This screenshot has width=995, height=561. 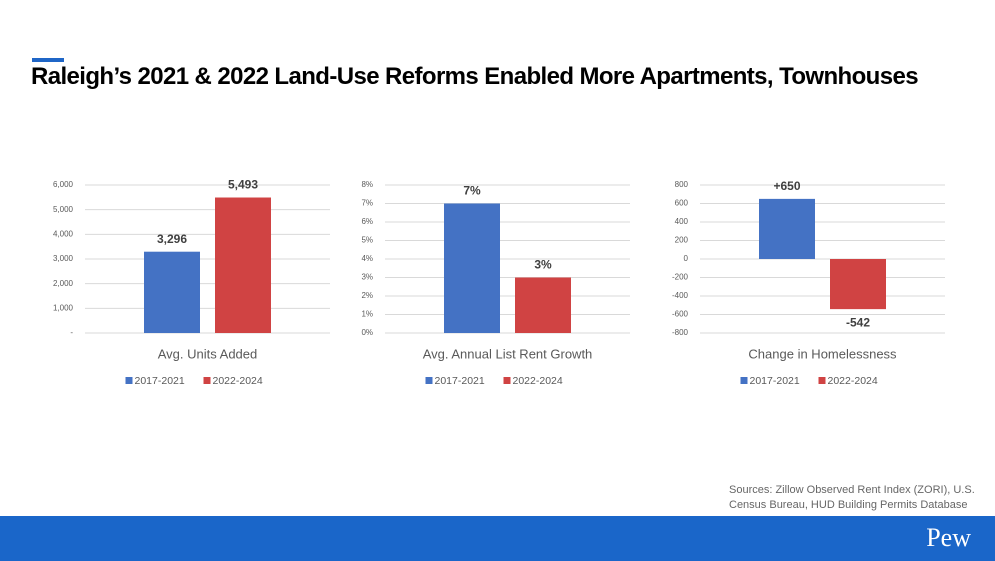 I want to click on y-tick-label: -200, so click(x=680, y=277).